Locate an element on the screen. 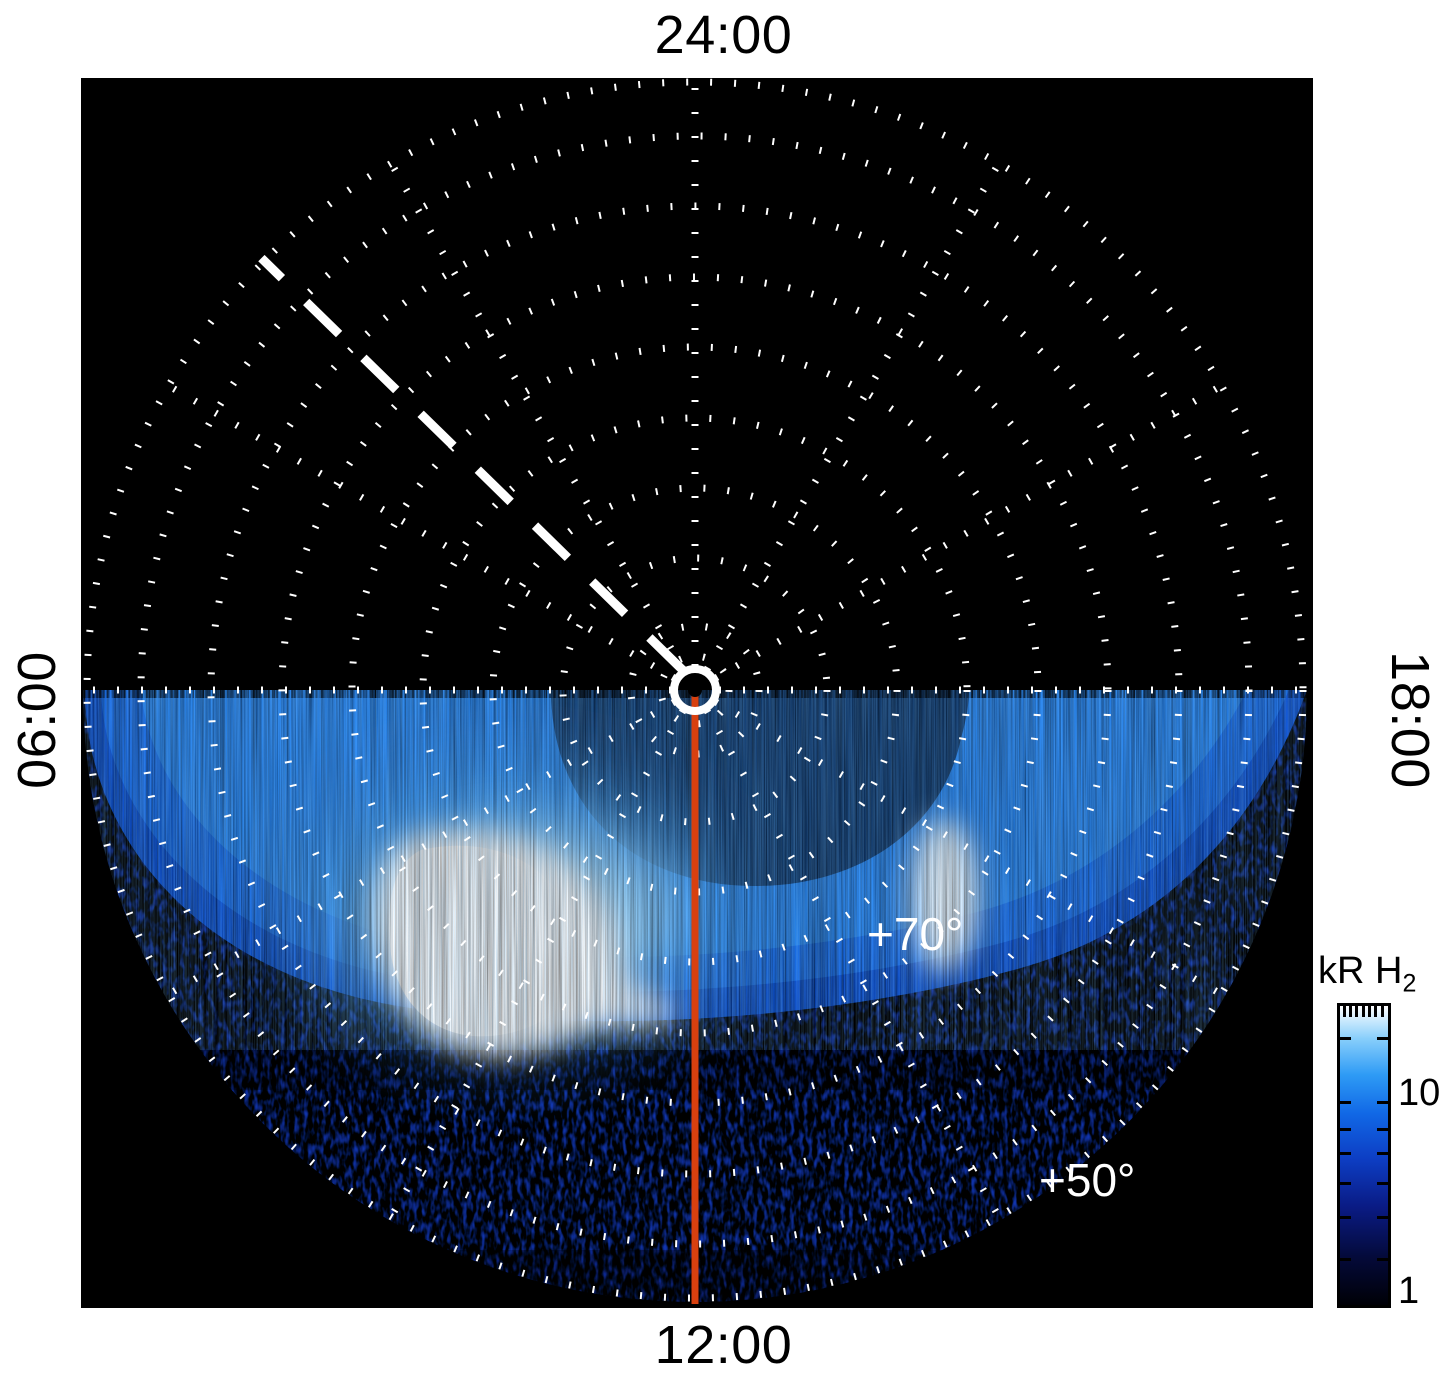 The height and width of the screenshot is (1384, 1447). axis-label-dawn: 06:00 is located at coordinates (37, 720).